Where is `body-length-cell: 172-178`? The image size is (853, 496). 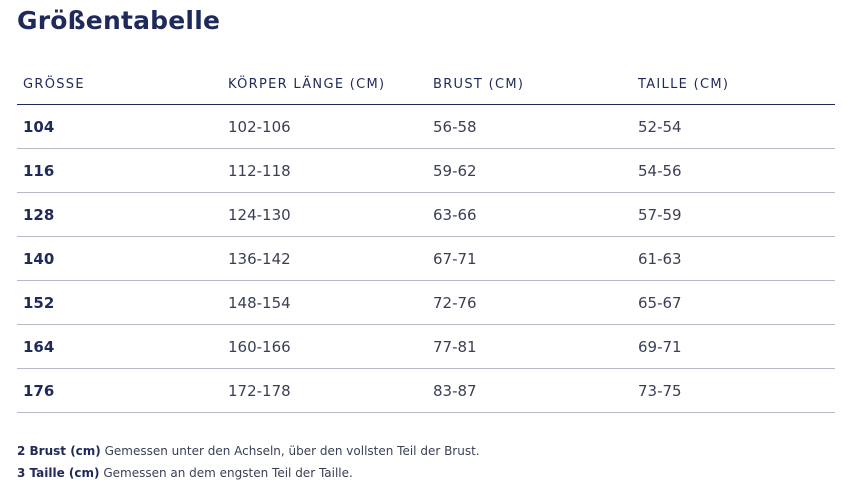
body-length-cell: 172-178 is located at coordinates (324, 390).